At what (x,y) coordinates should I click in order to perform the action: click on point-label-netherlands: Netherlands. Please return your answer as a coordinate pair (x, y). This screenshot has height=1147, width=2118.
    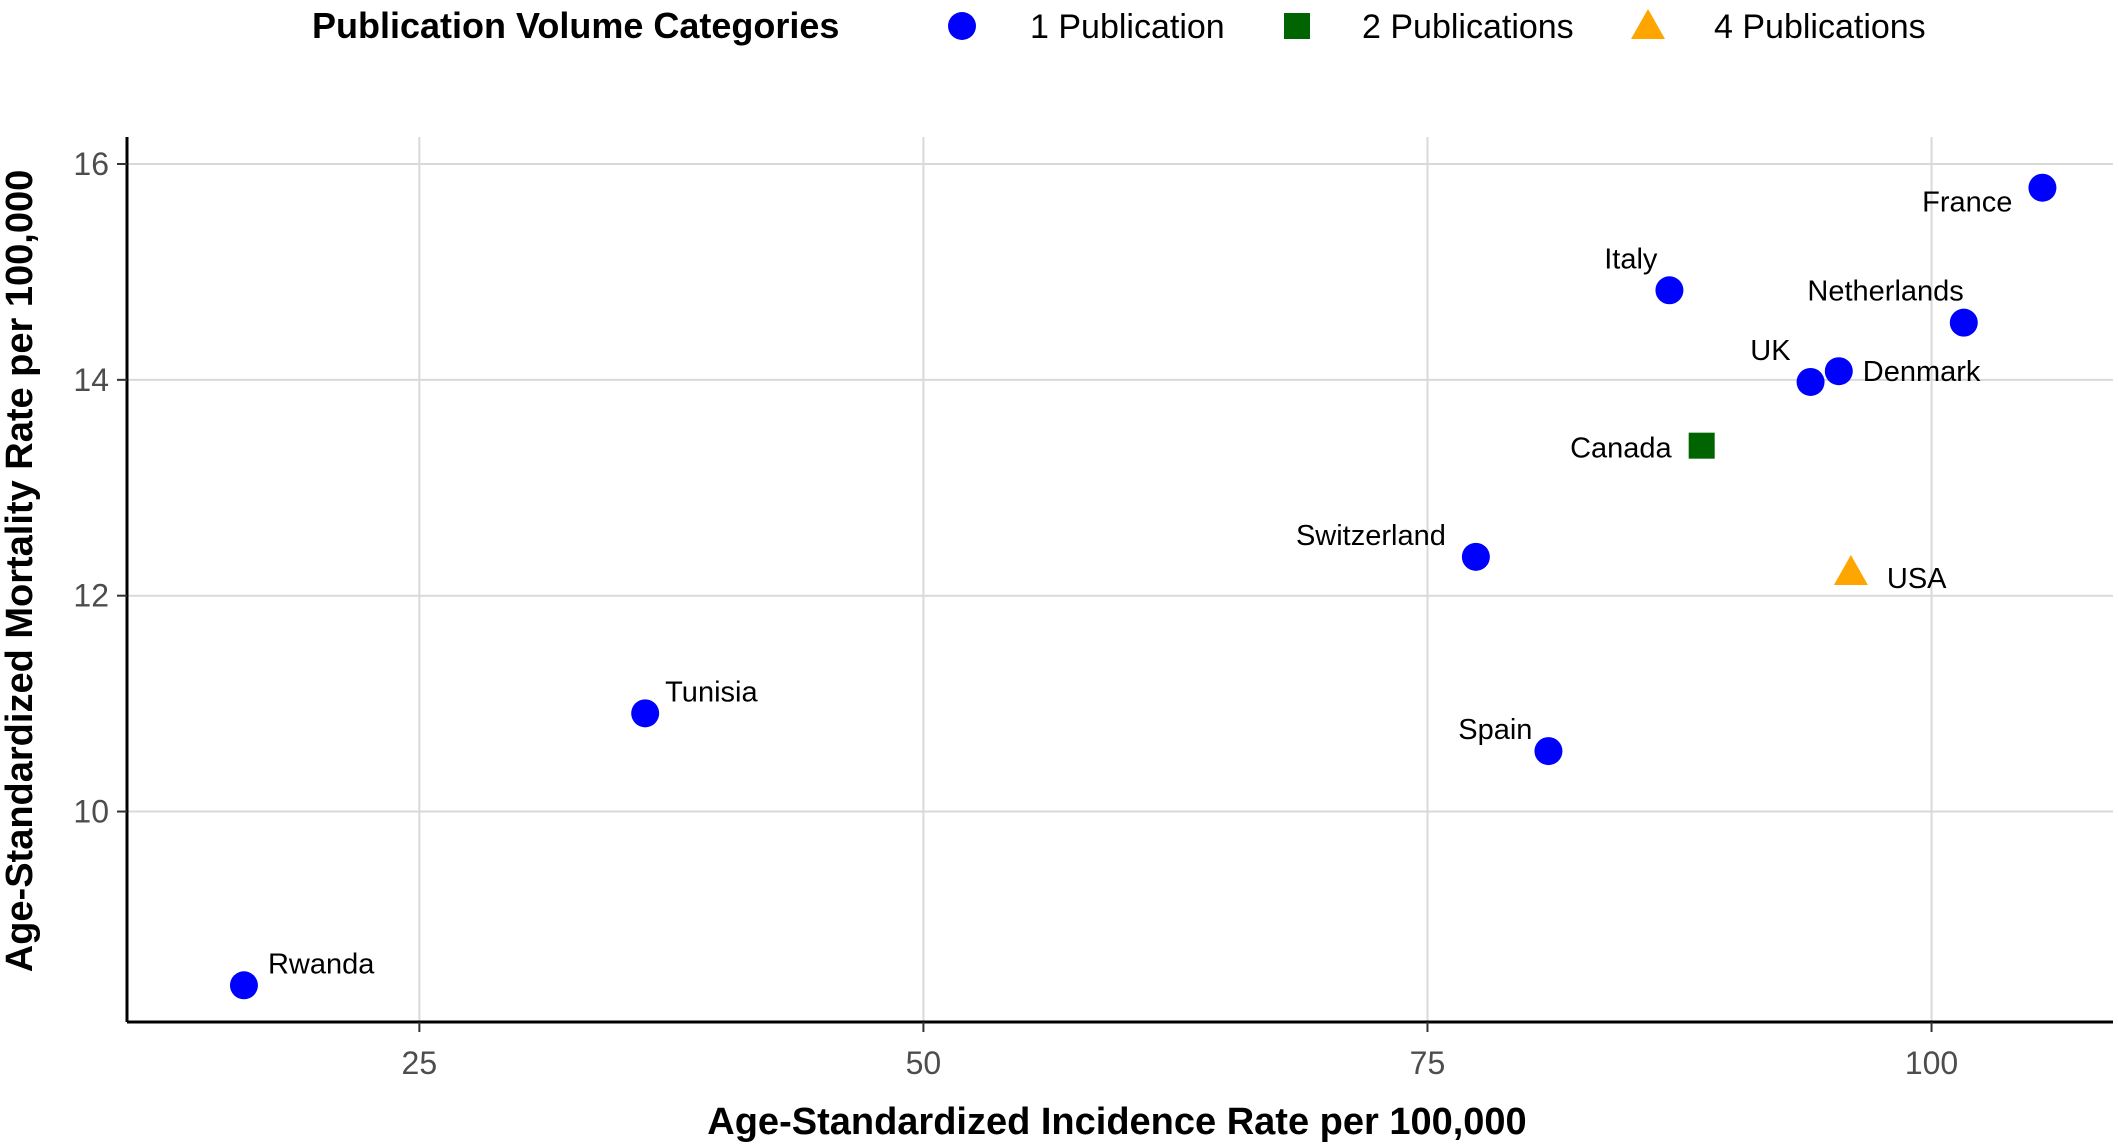
    Looking at the image, I should click on (1885, 292).